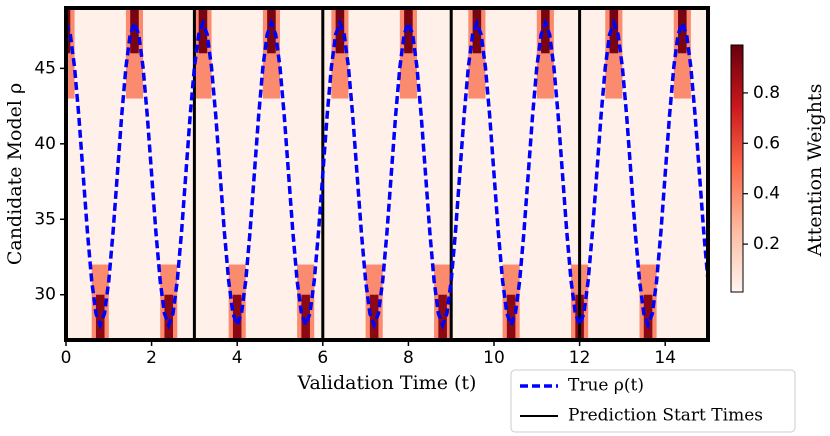 This screenshot has width=830, height=436. Describe the element at coordinates (766, 143) in the screenshot. I see `colorbar-tick-label: 0.6` at that location.